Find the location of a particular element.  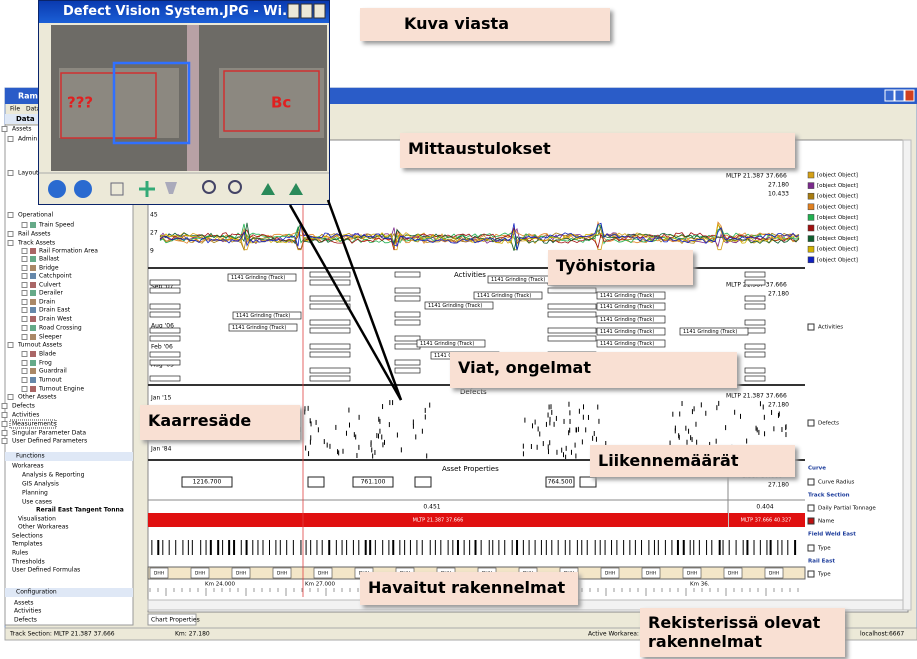

tree-item: Culvert is located at coordinates (50, 285).